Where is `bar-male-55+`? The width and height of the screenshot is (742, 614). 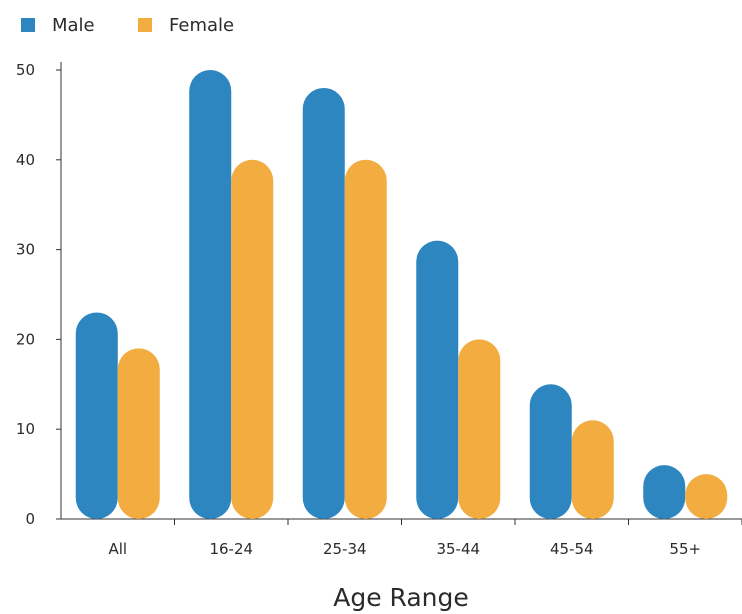
bar-male-55+ is located at coordinates (664, 492).